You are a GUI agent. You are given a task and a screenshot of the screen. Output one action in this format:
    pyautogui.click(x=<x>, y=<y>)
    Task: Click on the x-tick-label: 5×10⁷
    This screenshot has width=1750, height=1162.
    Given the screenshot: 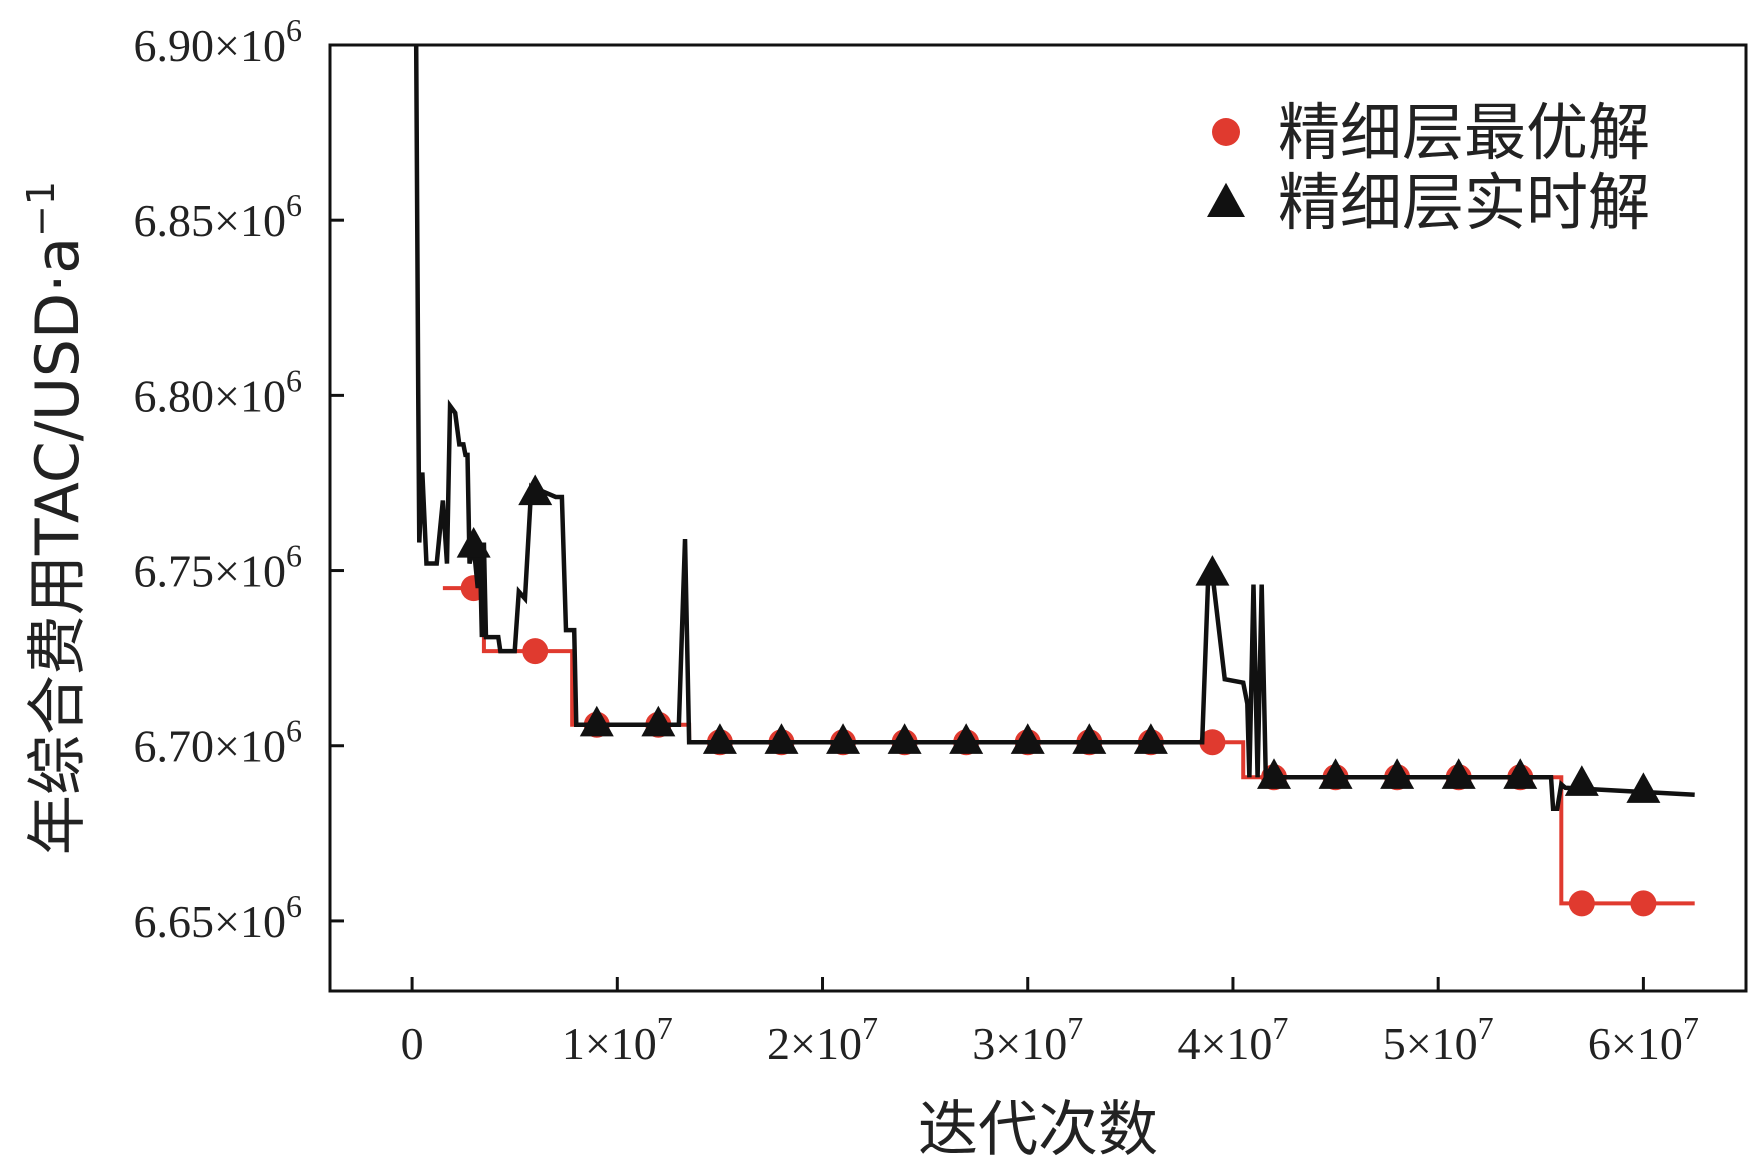 What is the action you would take?
    pyautogui.click(x=1438, y=1039)
    